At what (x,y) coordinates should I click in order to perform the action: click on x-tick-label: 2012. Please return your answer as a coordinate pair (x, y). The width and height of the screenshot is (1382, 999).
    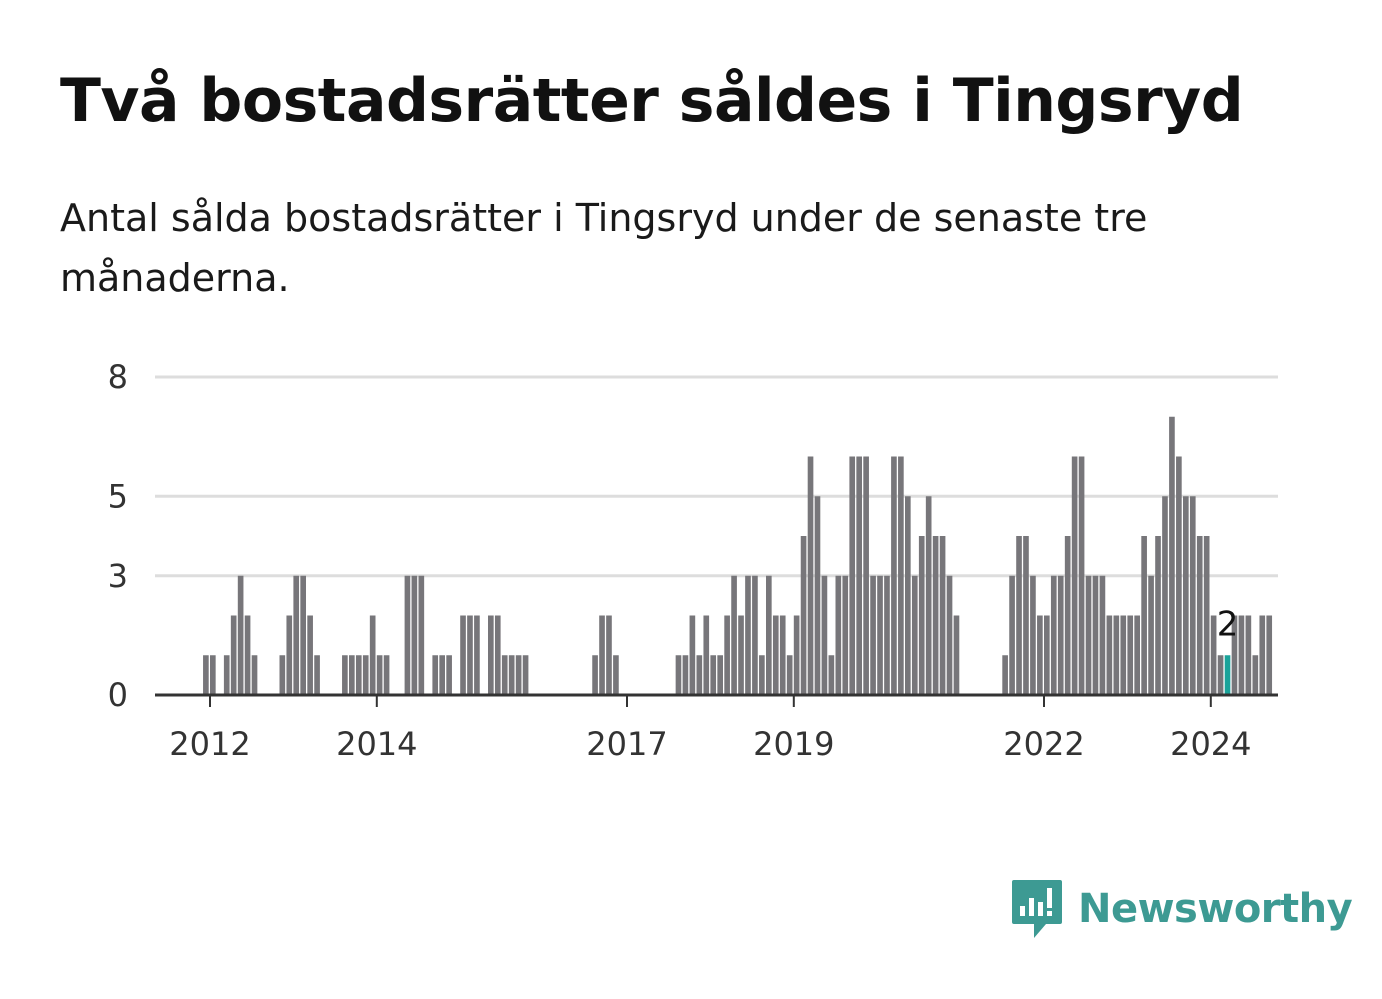
    Looking at the image, I should click on (209, 744).